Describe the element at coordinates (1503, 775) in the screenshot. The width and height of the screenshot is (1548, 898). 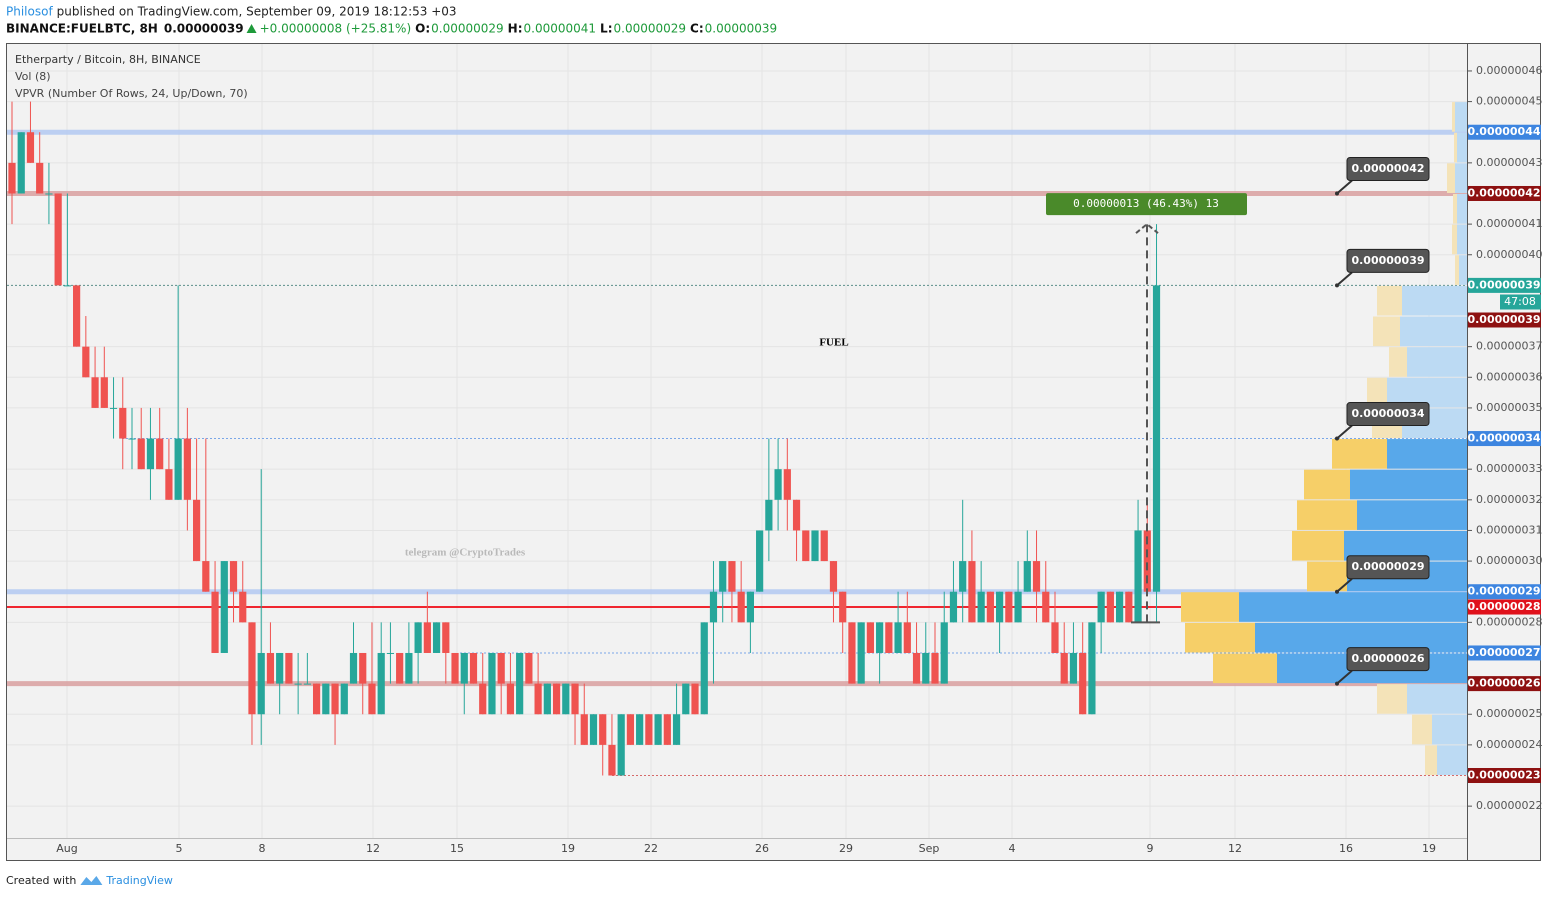
I see `price-label: 0.00000023` at that location.